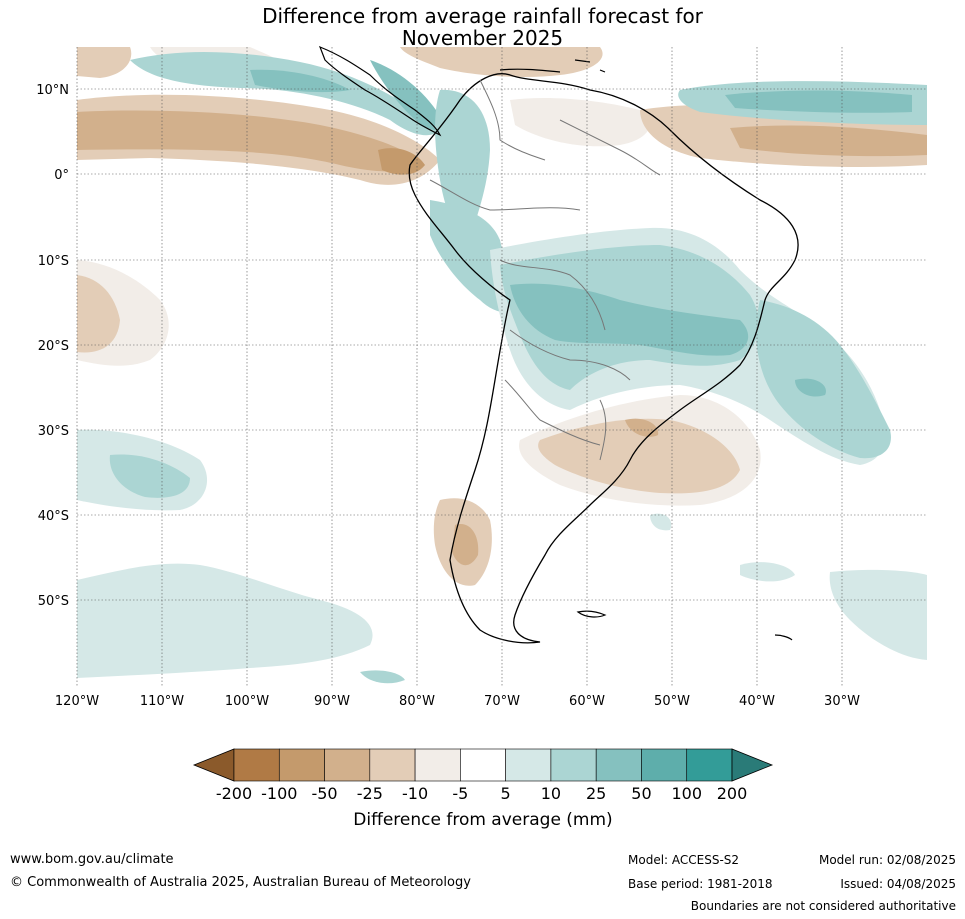 The image size is (965, 919). I want to click on lat-label-30s: 30°S, so click(53, 431).